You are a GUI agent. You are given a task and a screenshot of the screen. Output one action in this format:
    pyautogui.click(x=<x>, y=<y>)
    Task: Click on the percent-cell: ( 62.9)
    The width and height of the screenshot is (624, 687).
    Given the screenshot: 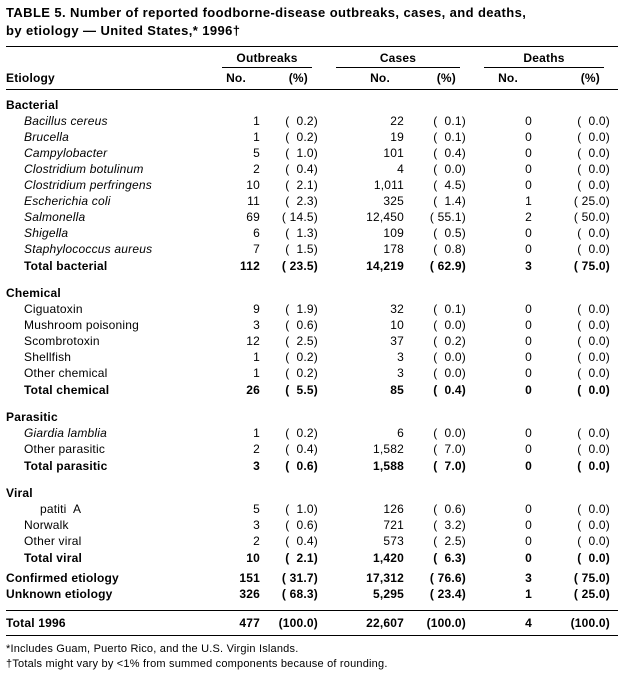 What is the action you would take?
    pyautogui.click(x=447, y=266)
    